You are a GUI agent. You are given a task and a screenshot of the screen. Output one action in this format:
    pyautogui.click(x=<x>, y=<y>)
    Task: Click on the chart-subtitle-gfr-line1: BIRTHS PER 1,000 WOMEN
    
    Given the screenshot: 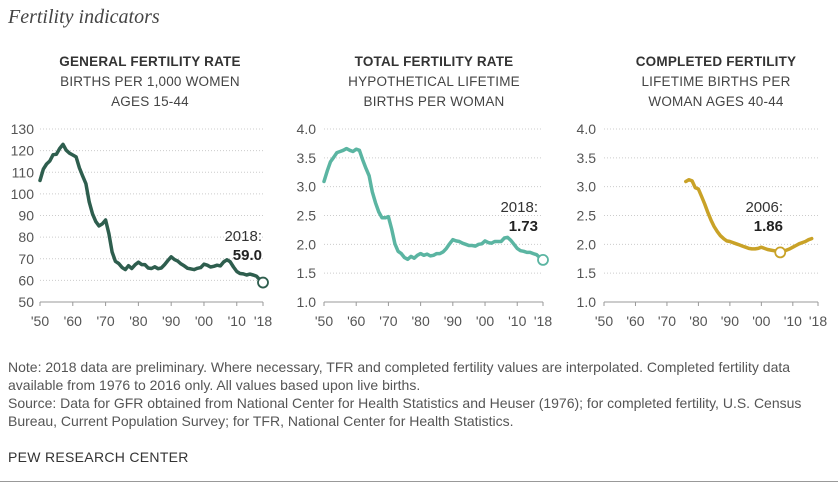 What is the action you would take?
    pyautogui.click(x=150, y=81)
    